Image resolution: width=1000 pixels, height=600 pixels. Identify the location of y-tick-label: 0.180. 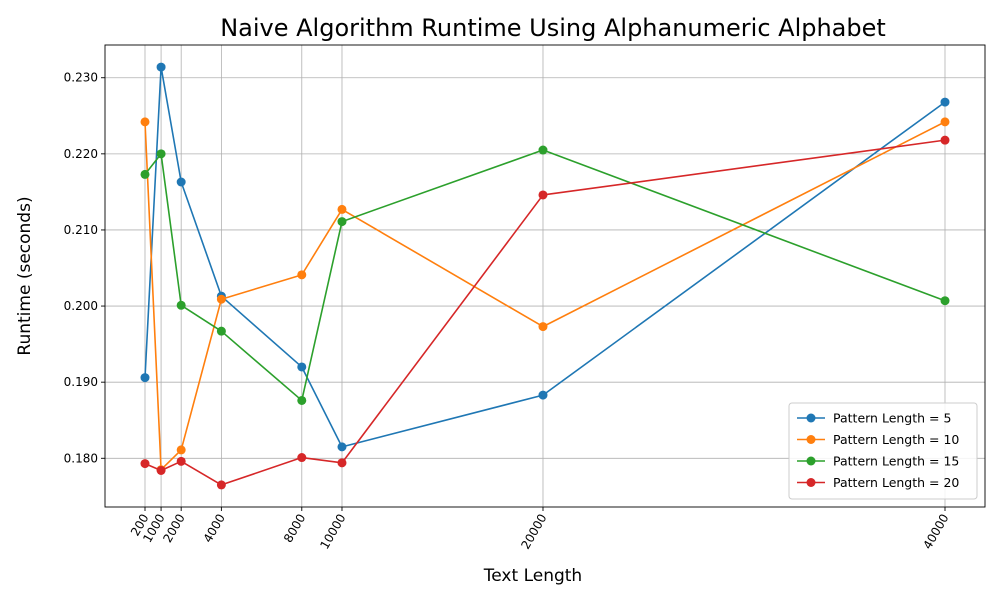
(81, 458).